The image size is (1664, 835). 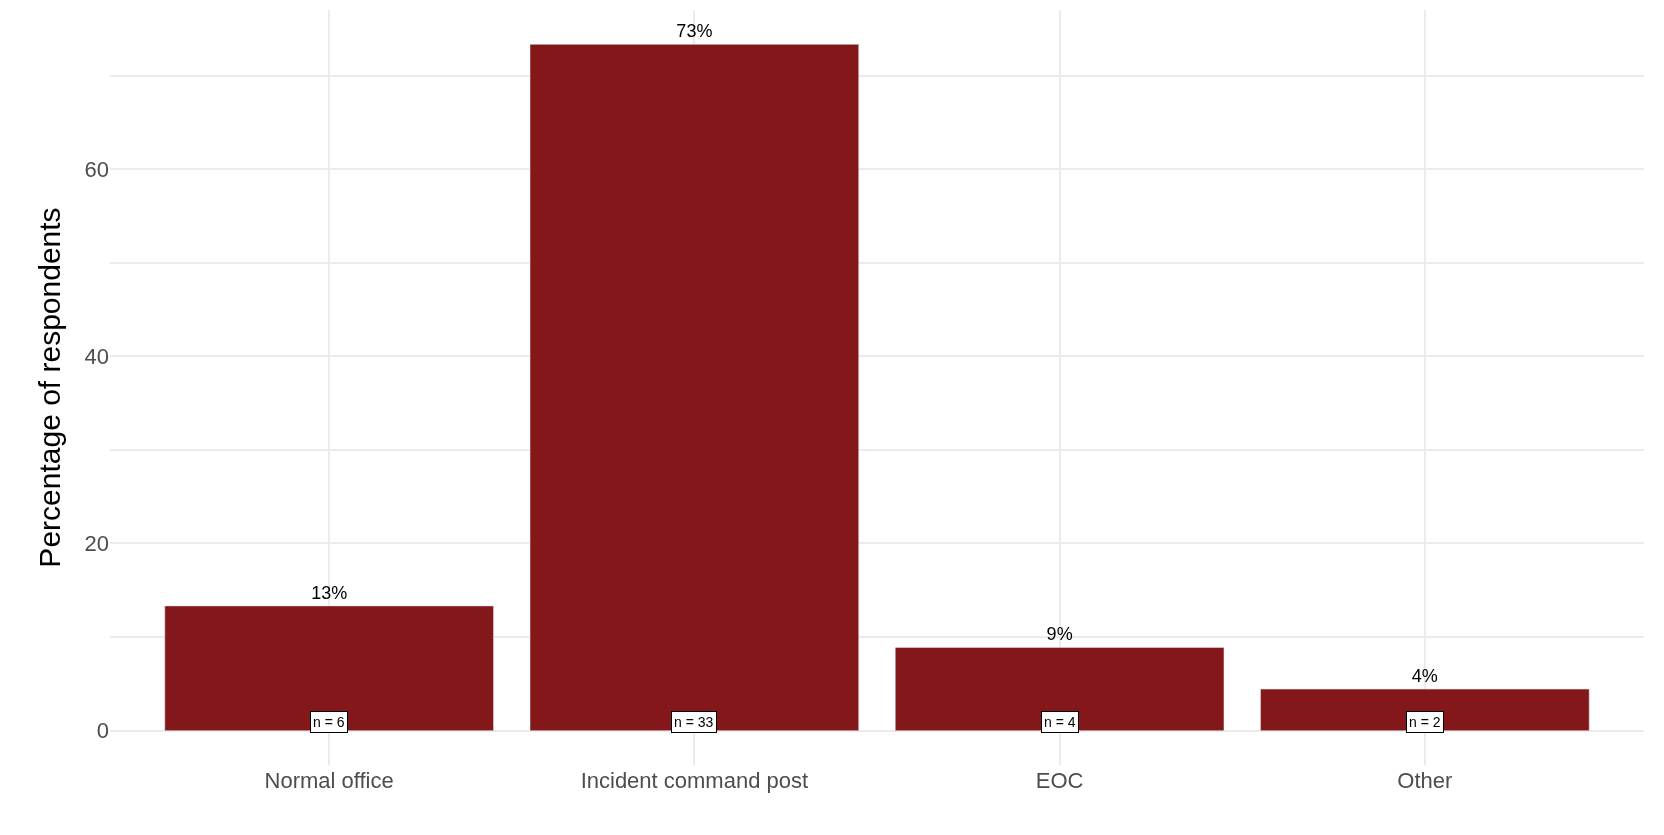 What do you see at coordinates (329, 780) in the screenshot?
I see `x-tick-label: Normal office` at bounding box center [329, 780].